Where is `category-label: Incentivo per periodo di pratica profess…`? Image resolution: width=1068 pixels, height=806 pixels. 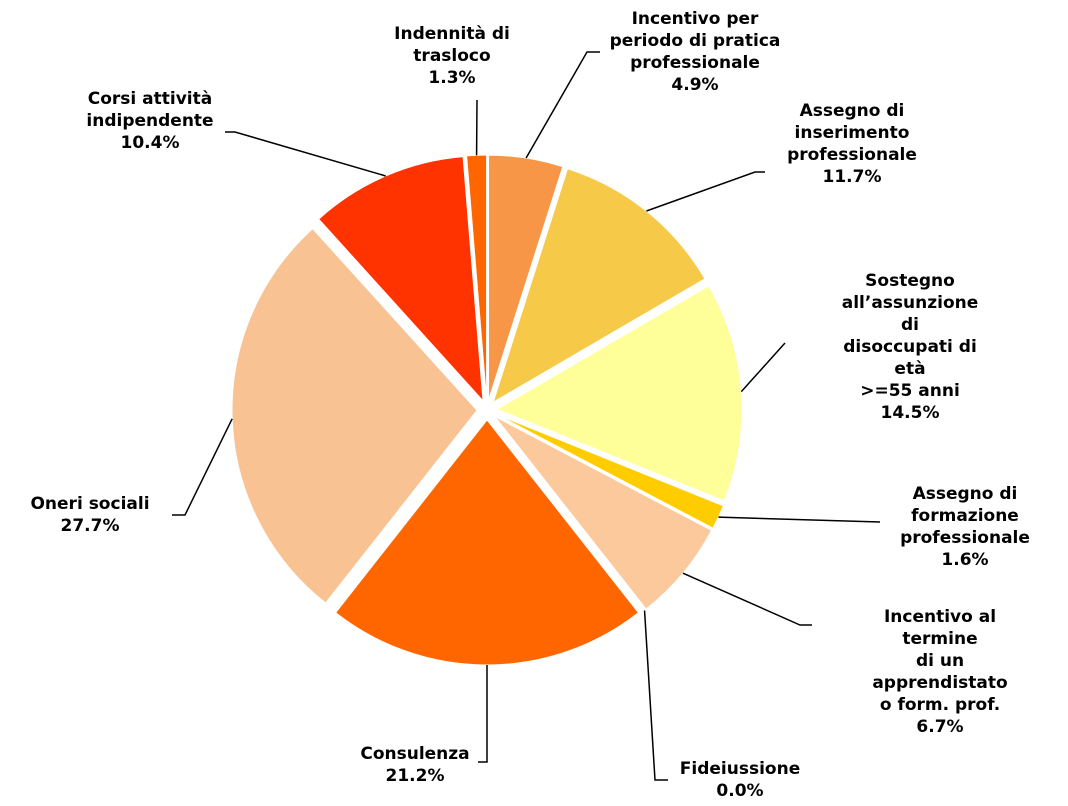
category-label: Incentivo per periodo di pratica profess… is located at coordinates (695, 41).